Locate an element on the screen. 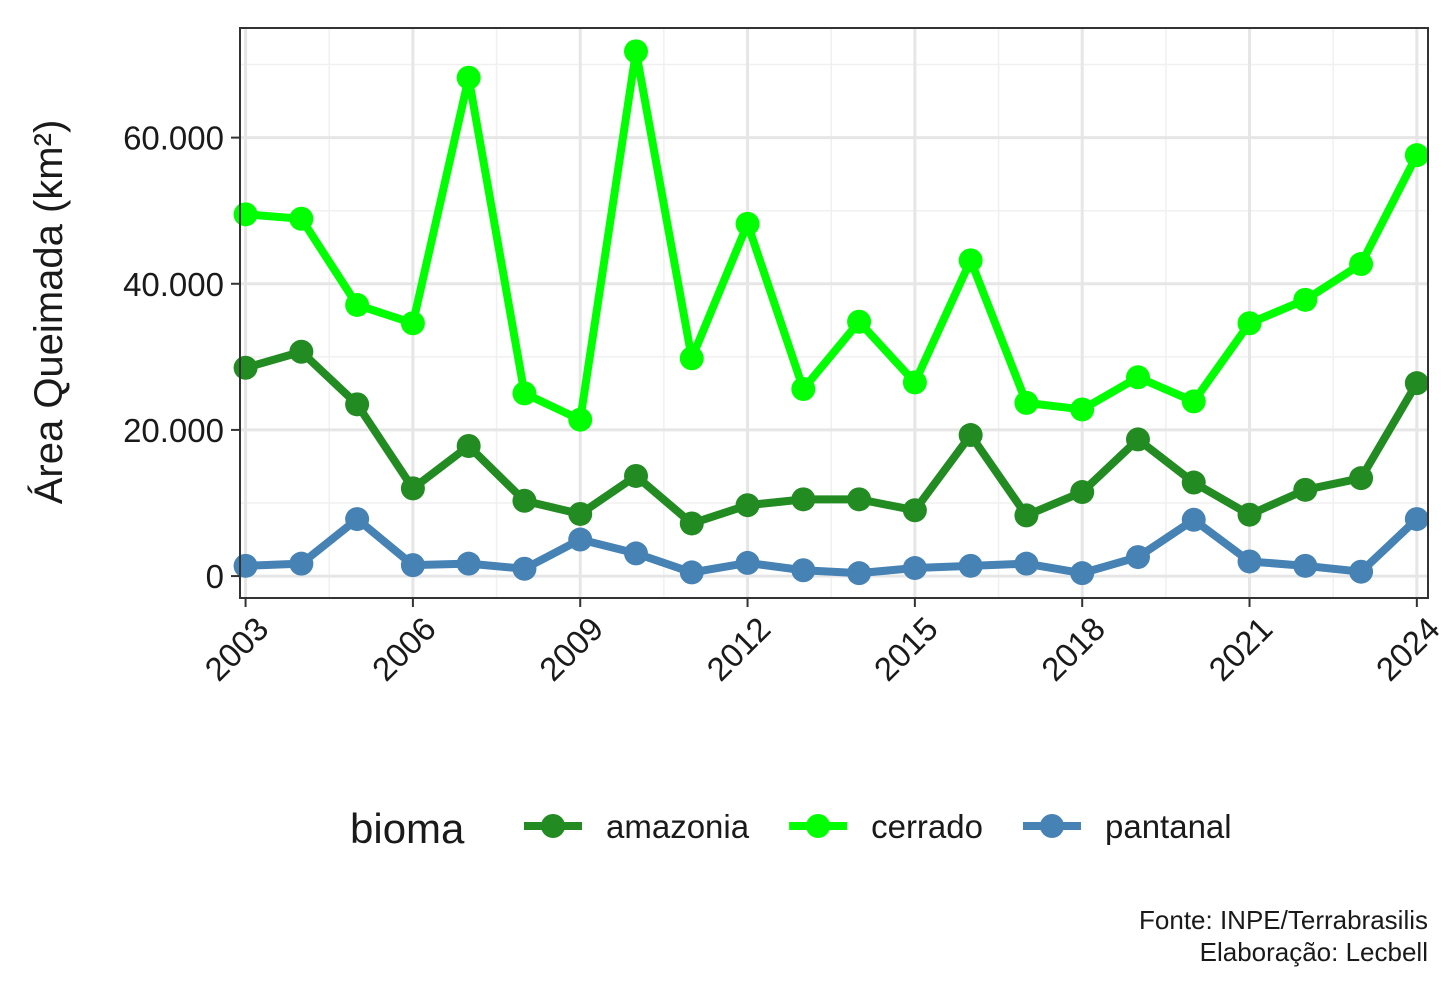 The height and width of the screenshot is (997, 1456). y-tick-label: 20.000 is located at coordinates (173, 430).